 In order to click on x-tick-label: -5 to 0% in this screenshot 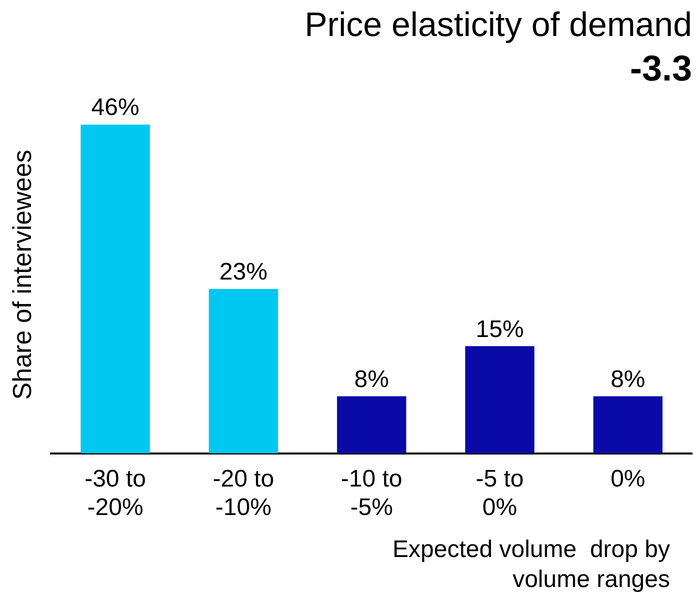, I will do `click(500, 493)`.